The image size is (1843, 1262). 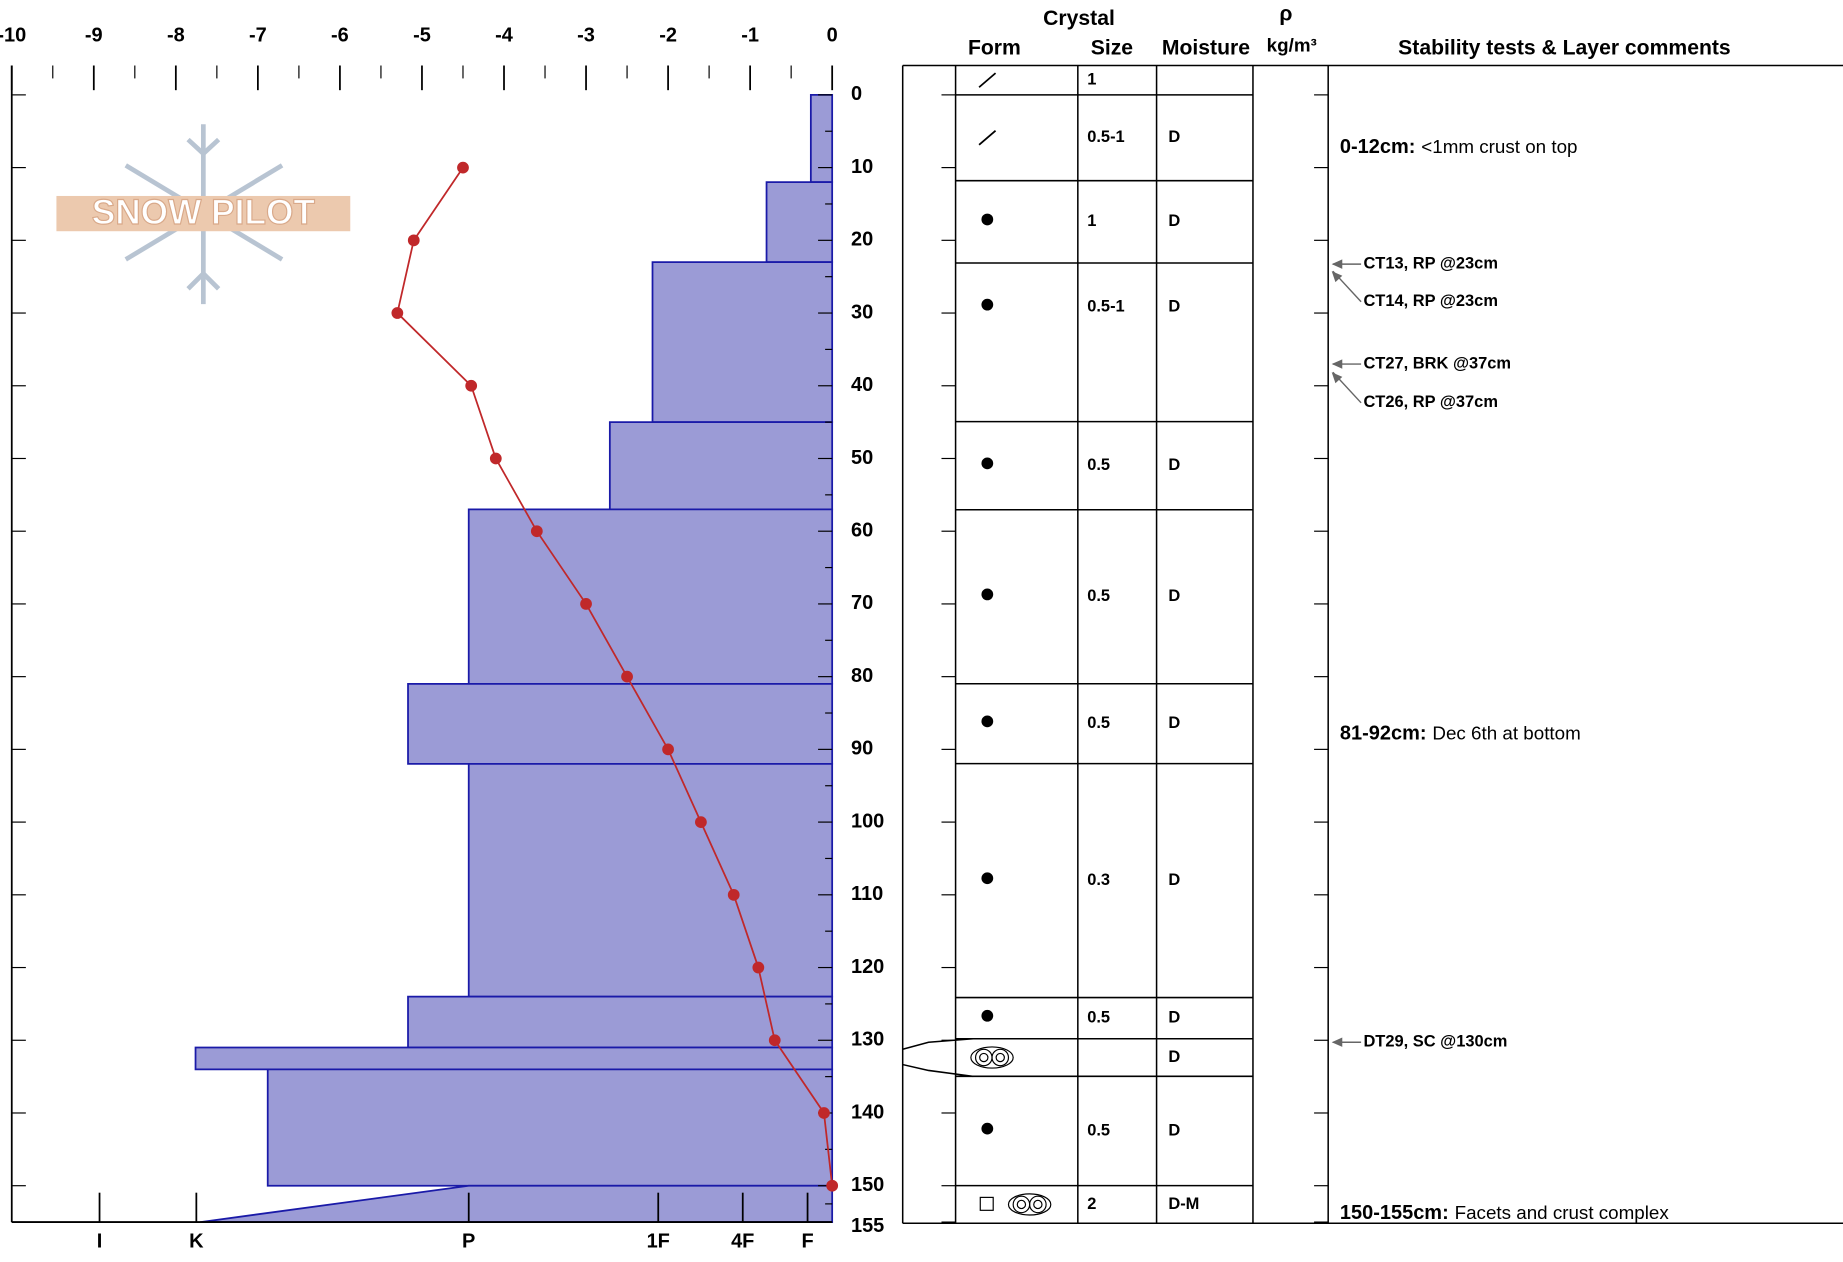 I want to click on hardness-tick-label: 1F, so click(x=658, y=1241).